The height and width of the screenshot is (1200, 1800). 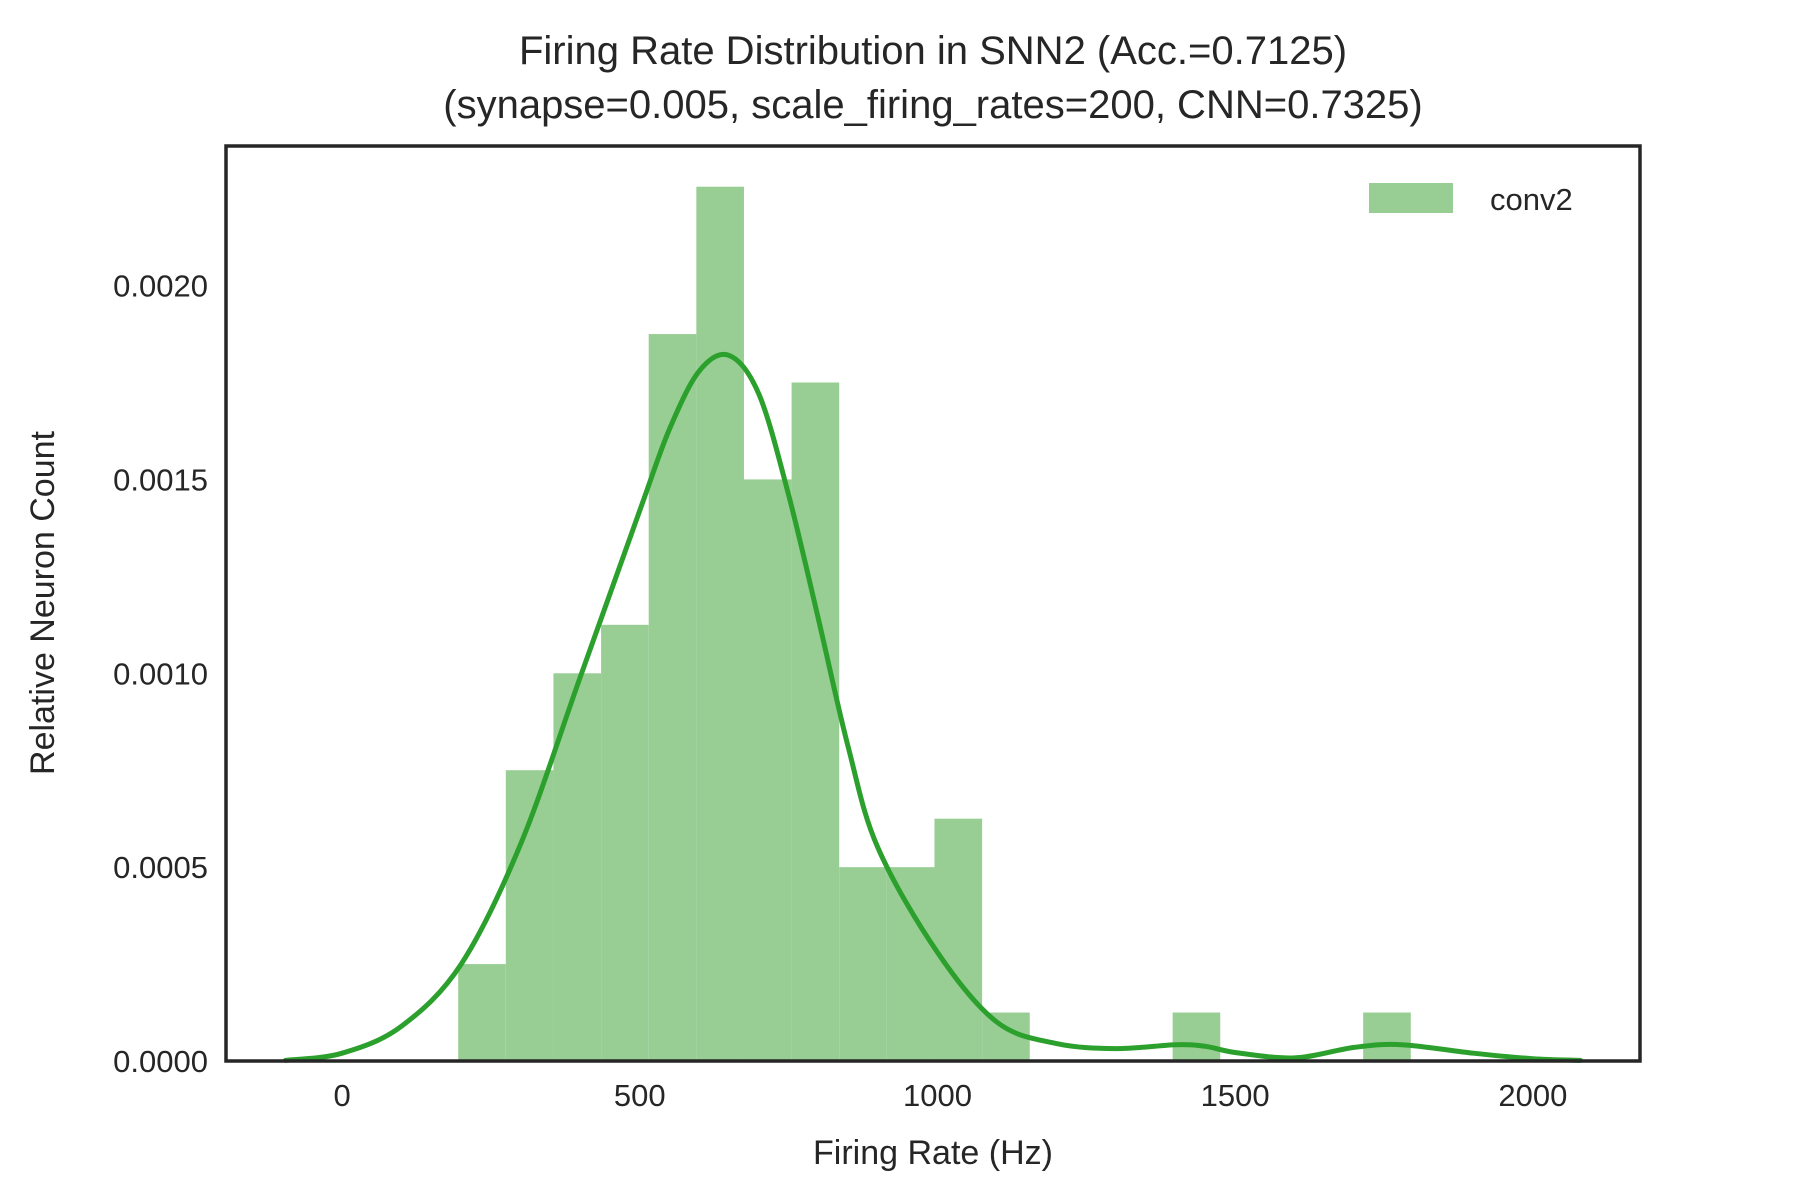 What do you see at coordinates (160, 479) in the screenshot?
I see `y-tick-label: 0.0015` at bounding box center [160, 479].